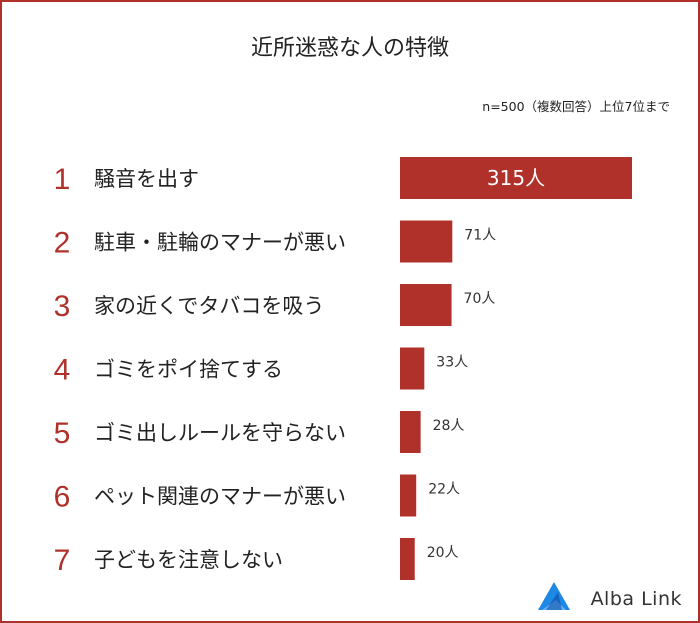 This screenshot has width=700, height=623. What do you see at coordinates (554, 596) in the screenshot?
I see `alba-link-logo-icon` at bounding box center [554, 596].